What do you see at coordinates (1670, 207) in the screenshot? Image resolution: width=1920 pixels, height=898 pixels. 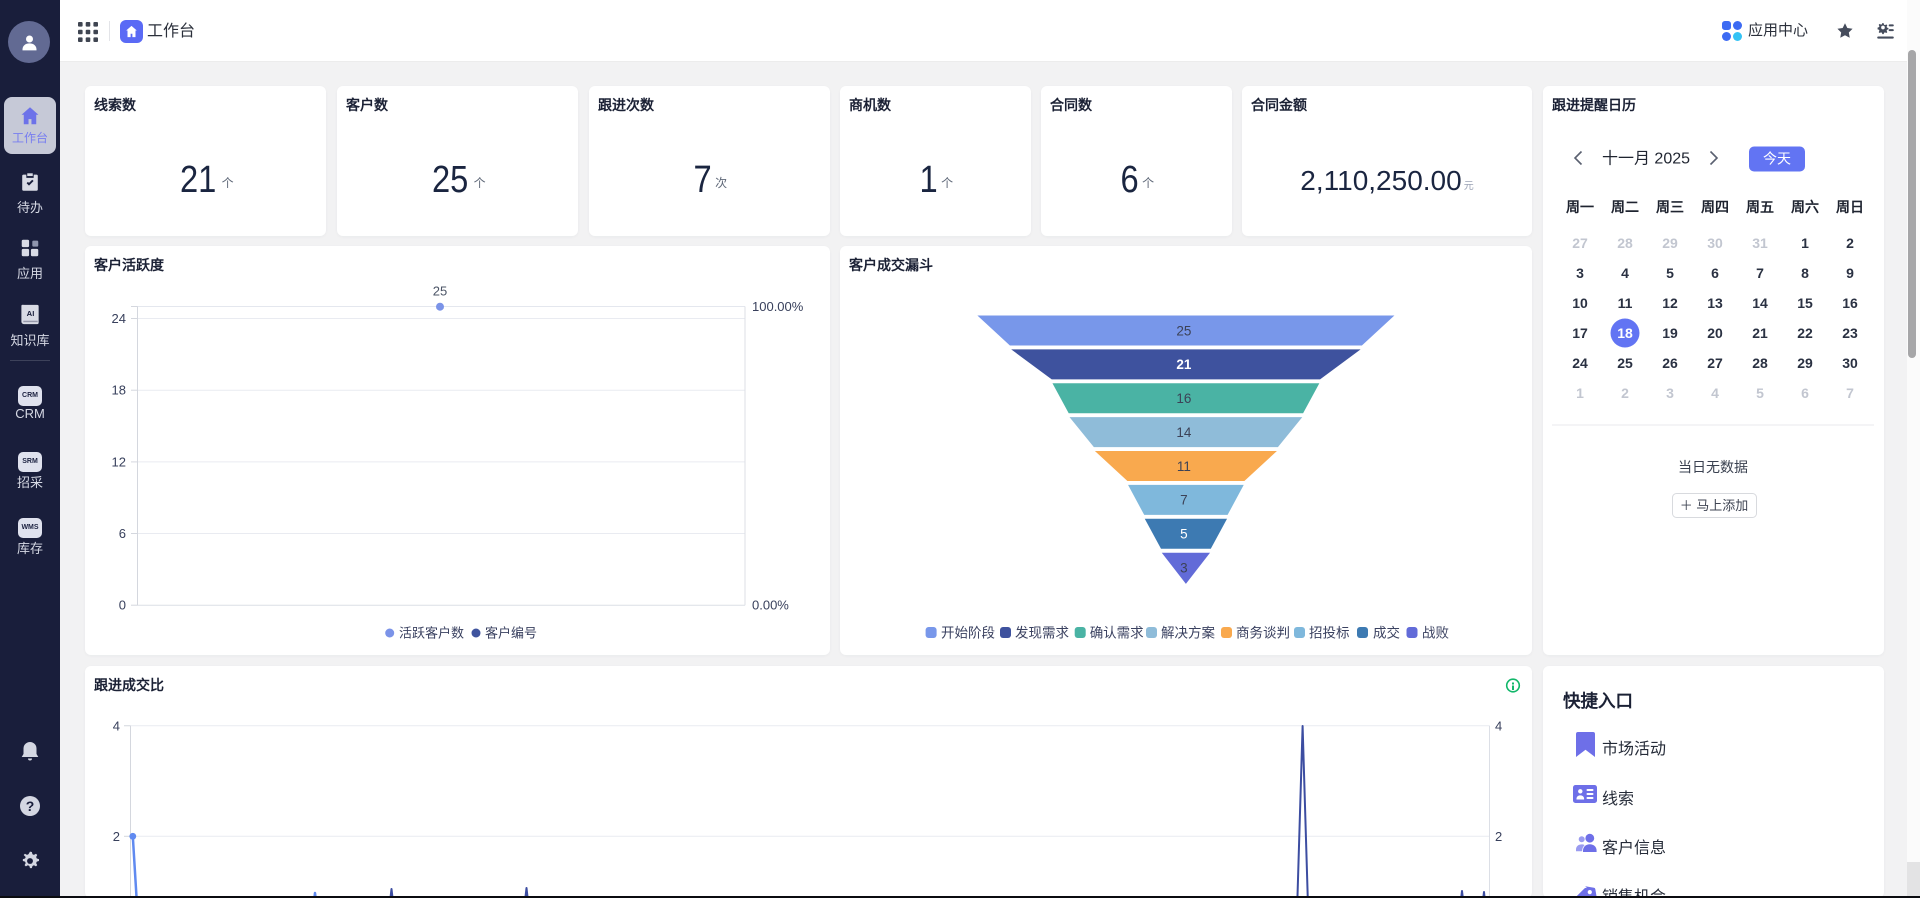 I see `svg-text: 周三` at bounding box center [1670, 207].